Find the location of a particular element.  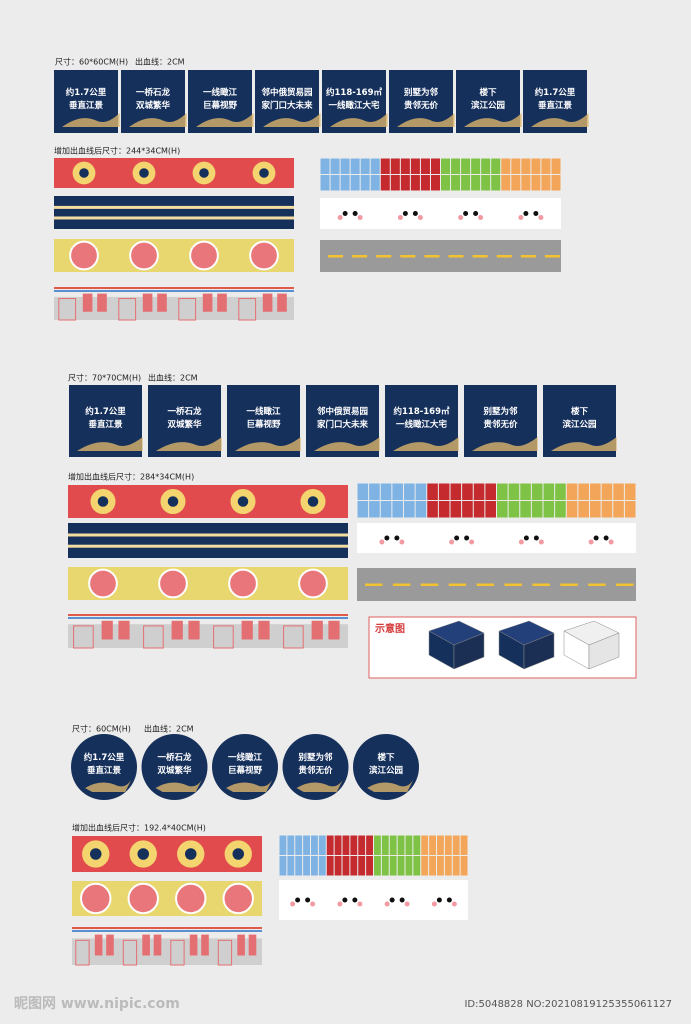

panel is located at coordinates (104, 767).